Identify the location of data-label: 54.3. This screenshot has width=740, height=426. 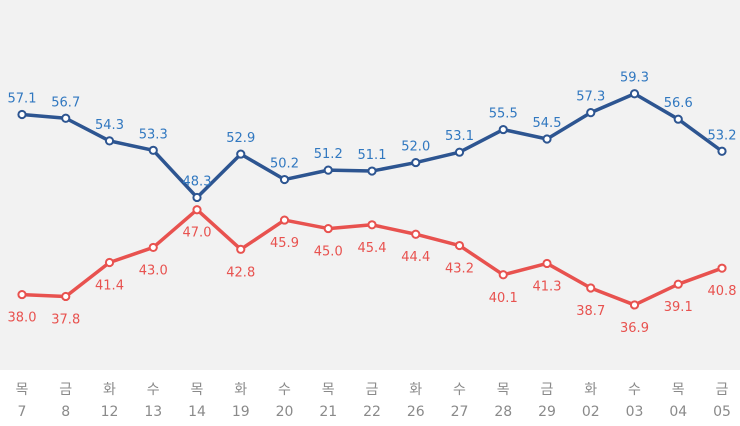
(109, 125).